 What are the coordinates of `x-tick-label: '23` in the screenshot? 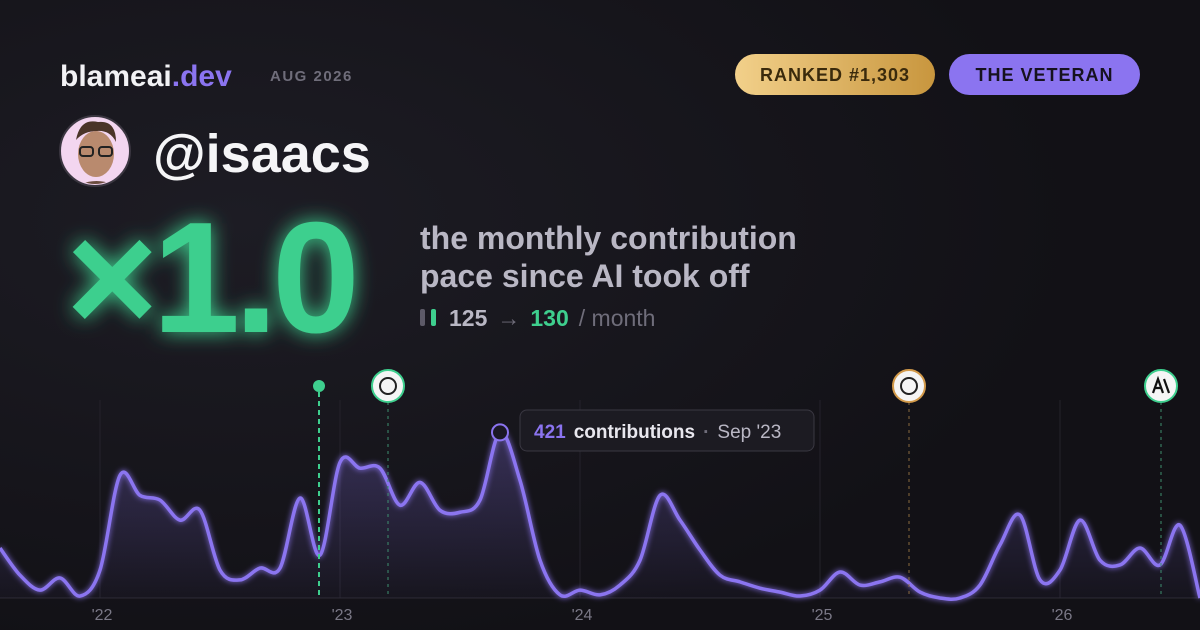 It's located at (342, 615).